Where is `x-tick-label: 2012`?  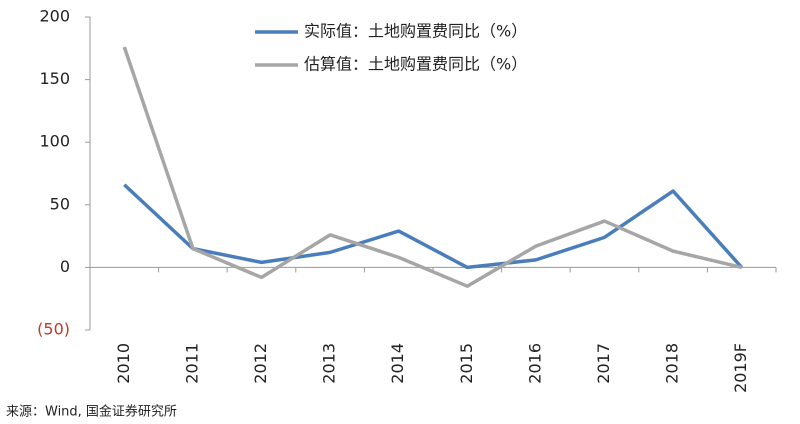
x-tick-label: 2012 is located at coordinates (260, 363).